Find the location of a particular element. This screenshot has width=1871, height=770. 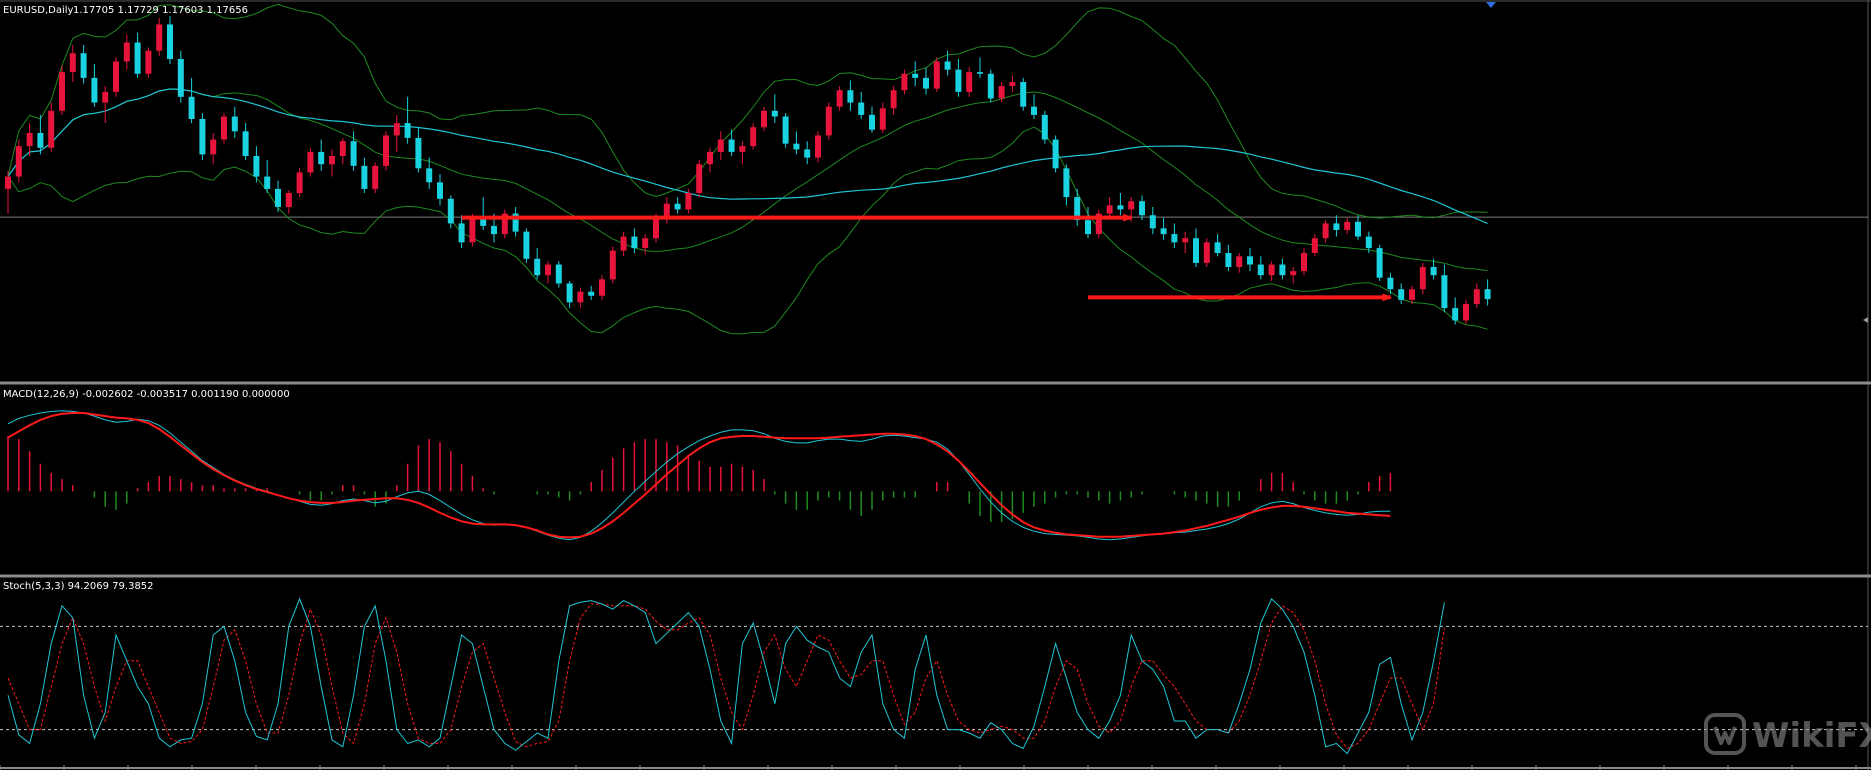

watermark: WikiFX is located at coordinates (1787, 734).